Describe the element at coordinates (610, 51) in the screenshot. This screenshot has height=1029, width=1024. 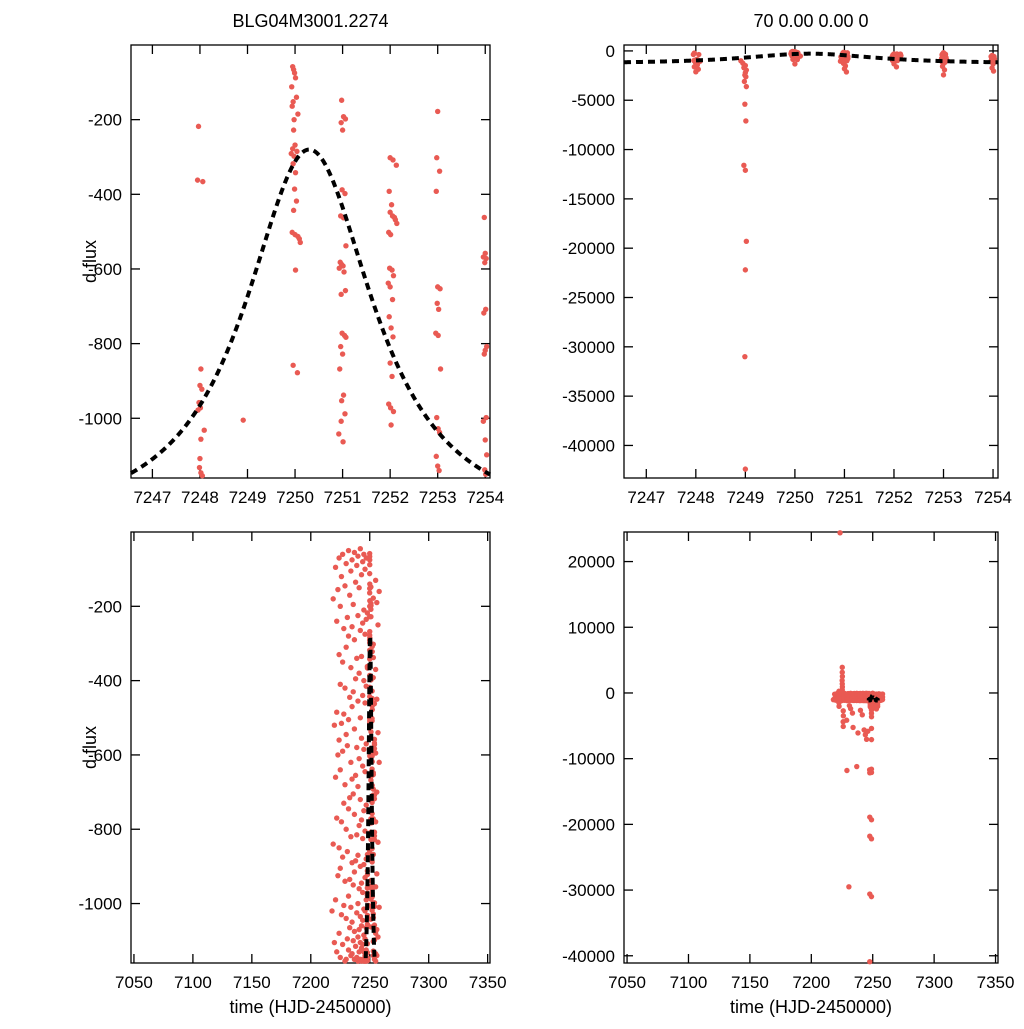
I see `y-tick-label: 0` at that location.